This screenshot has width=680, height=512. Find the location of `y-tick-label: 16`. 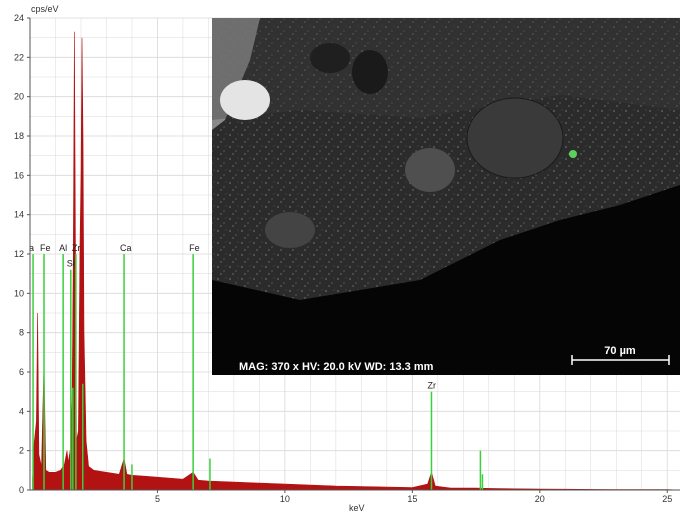

y-tick-label: 16 is located at coordinates (19, 175).